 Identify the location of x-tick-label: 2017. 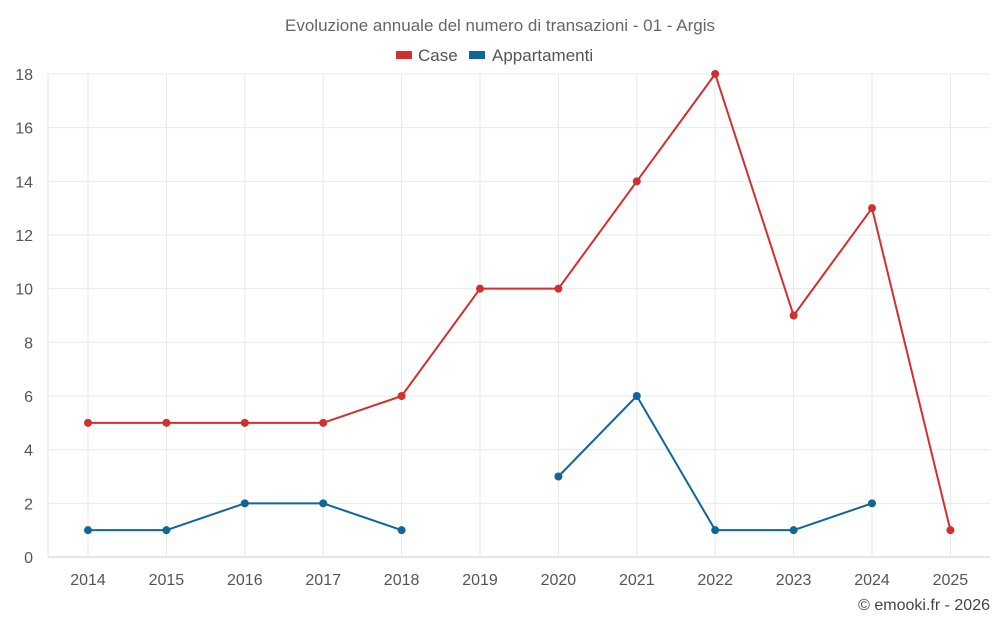
(323, 580).